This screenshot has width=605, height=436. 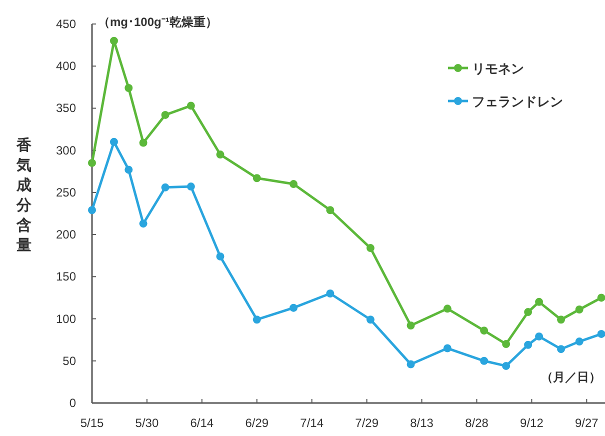 What do you see at coordinates (66, 192) in the screenshot?
I see `y-tick-label: 250` at bounding box center [66, 192].